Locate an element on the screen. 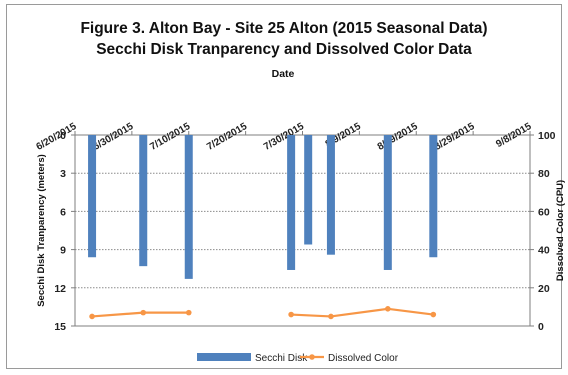 This screenshot has width=568, height=375. right-axis-tick-label: 20 is located at coordinates (544, 289).